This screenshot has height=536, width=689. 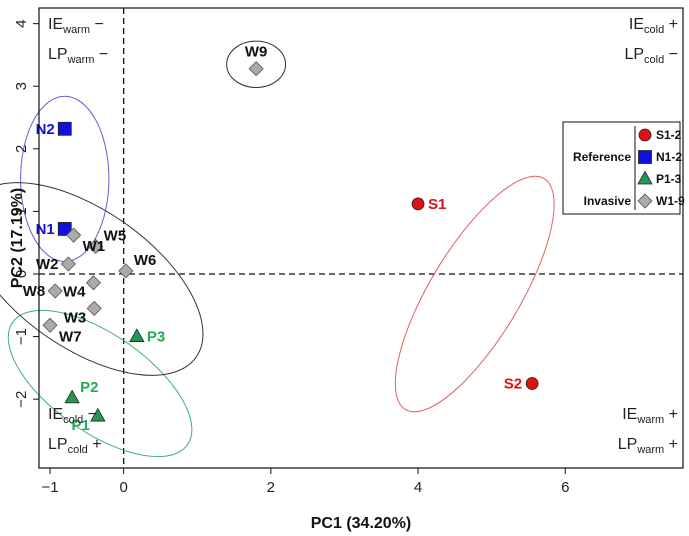 I want to click on legend-entry-s1-2: S1-2, so click(x=669, y=135).